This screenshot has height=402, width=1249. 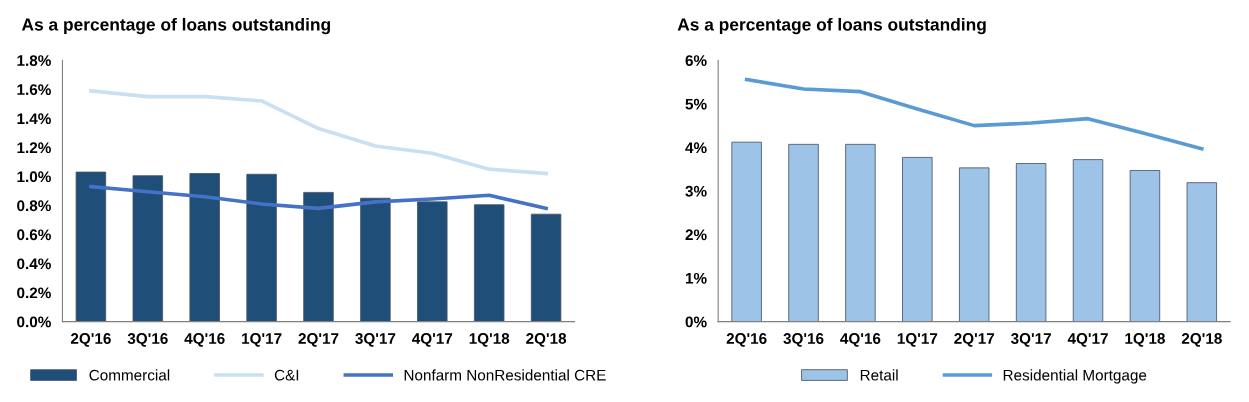 What do you see at coordinates (879, 375) in the screenshot?
I see `legend-label: Retail` at bounding box center [879, 375].